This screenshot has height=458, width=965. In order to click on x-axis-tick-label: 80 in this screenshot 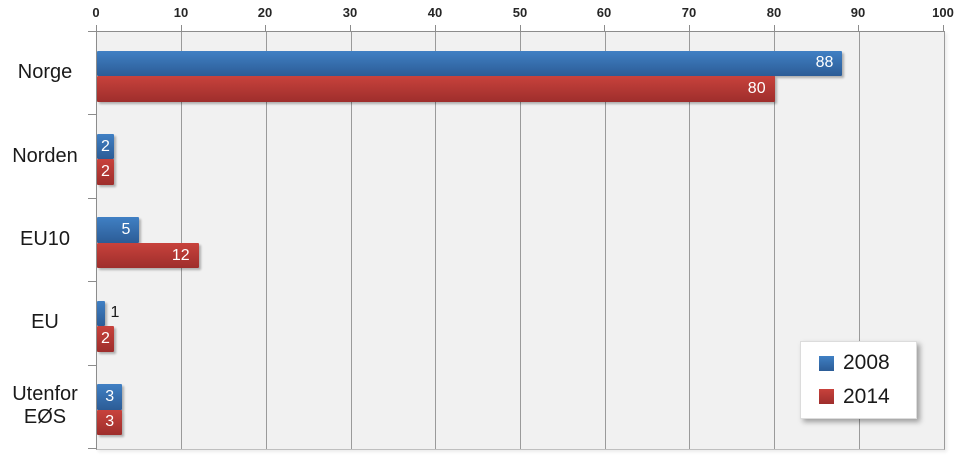, I will do `click(774, 12)`.